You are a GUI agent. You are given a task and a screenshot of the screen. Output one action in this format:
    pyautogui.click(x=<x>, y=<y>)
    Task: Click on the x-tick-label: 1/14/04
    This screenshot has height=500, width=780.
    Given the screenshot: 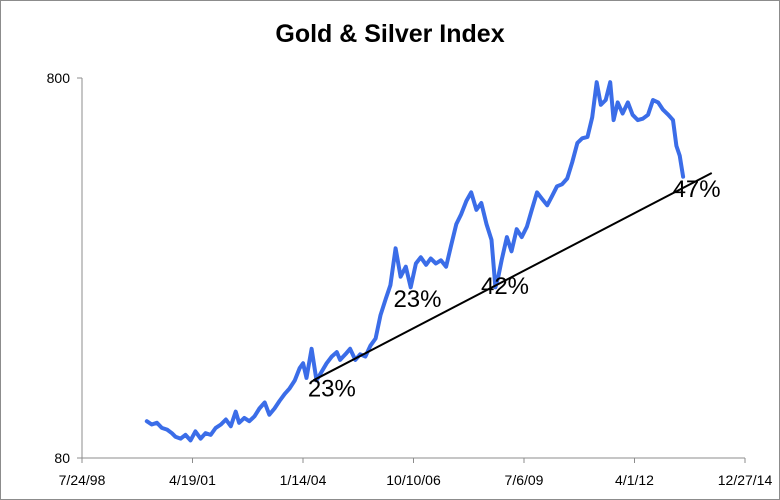 What is the action you would take?
    pyautogui.click(x=303, y=480)
    